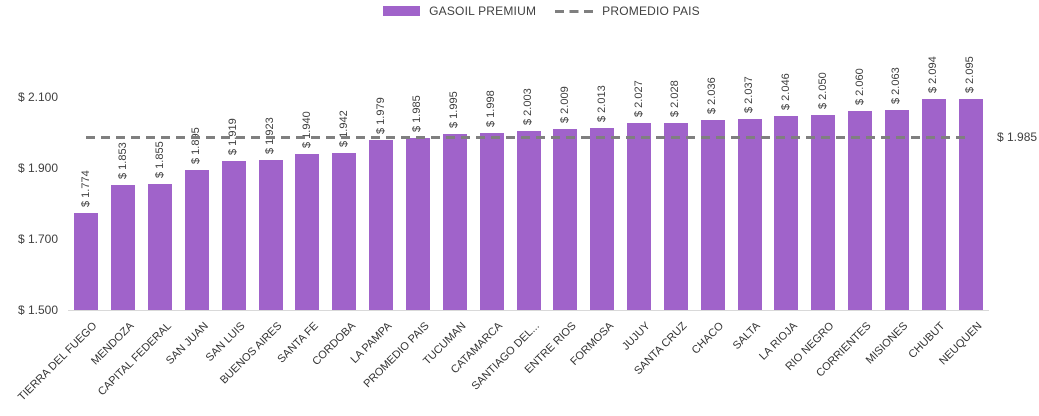 Image resolution: width=1039 pixels, height=416 pixels. I want to click on bar-promedio-pais, so click(417, 223).